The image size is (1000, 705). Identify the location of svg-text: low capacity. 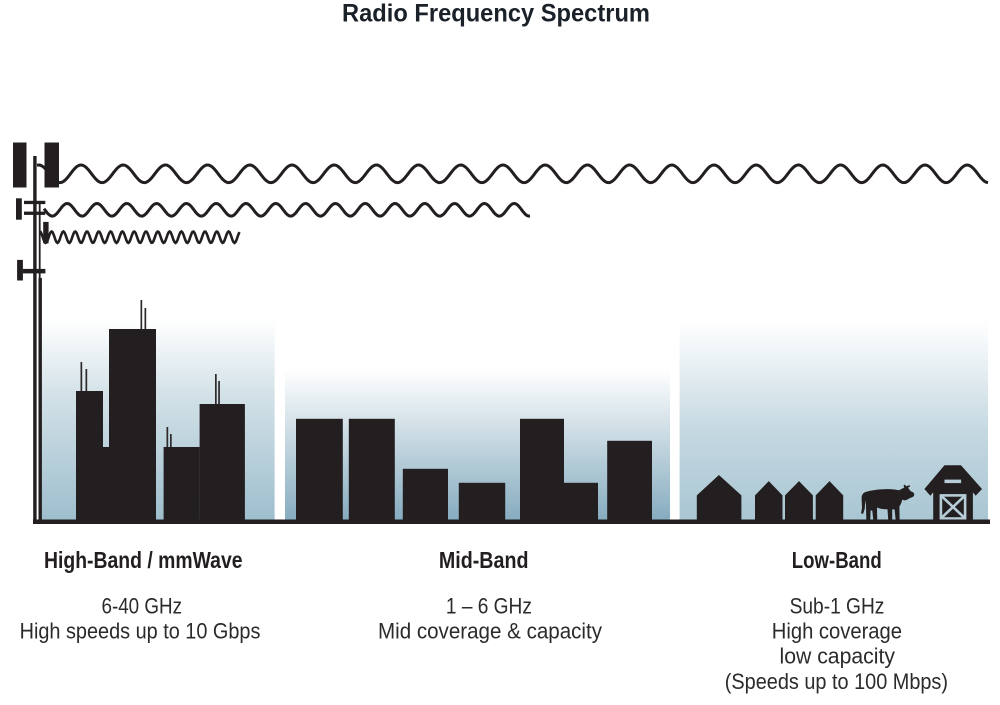
(838, 656).